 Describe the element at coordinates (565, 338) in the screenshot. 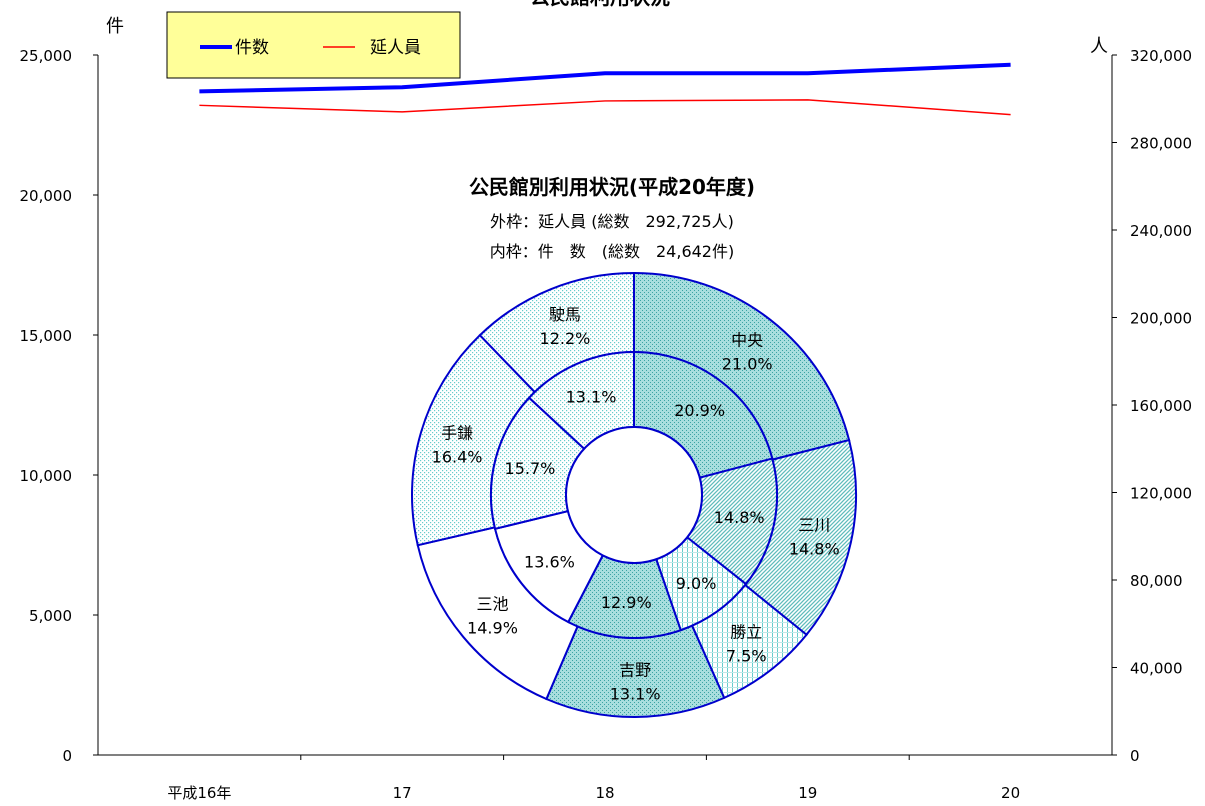

I see `outer-slice-percent: 12.2%` at that location.